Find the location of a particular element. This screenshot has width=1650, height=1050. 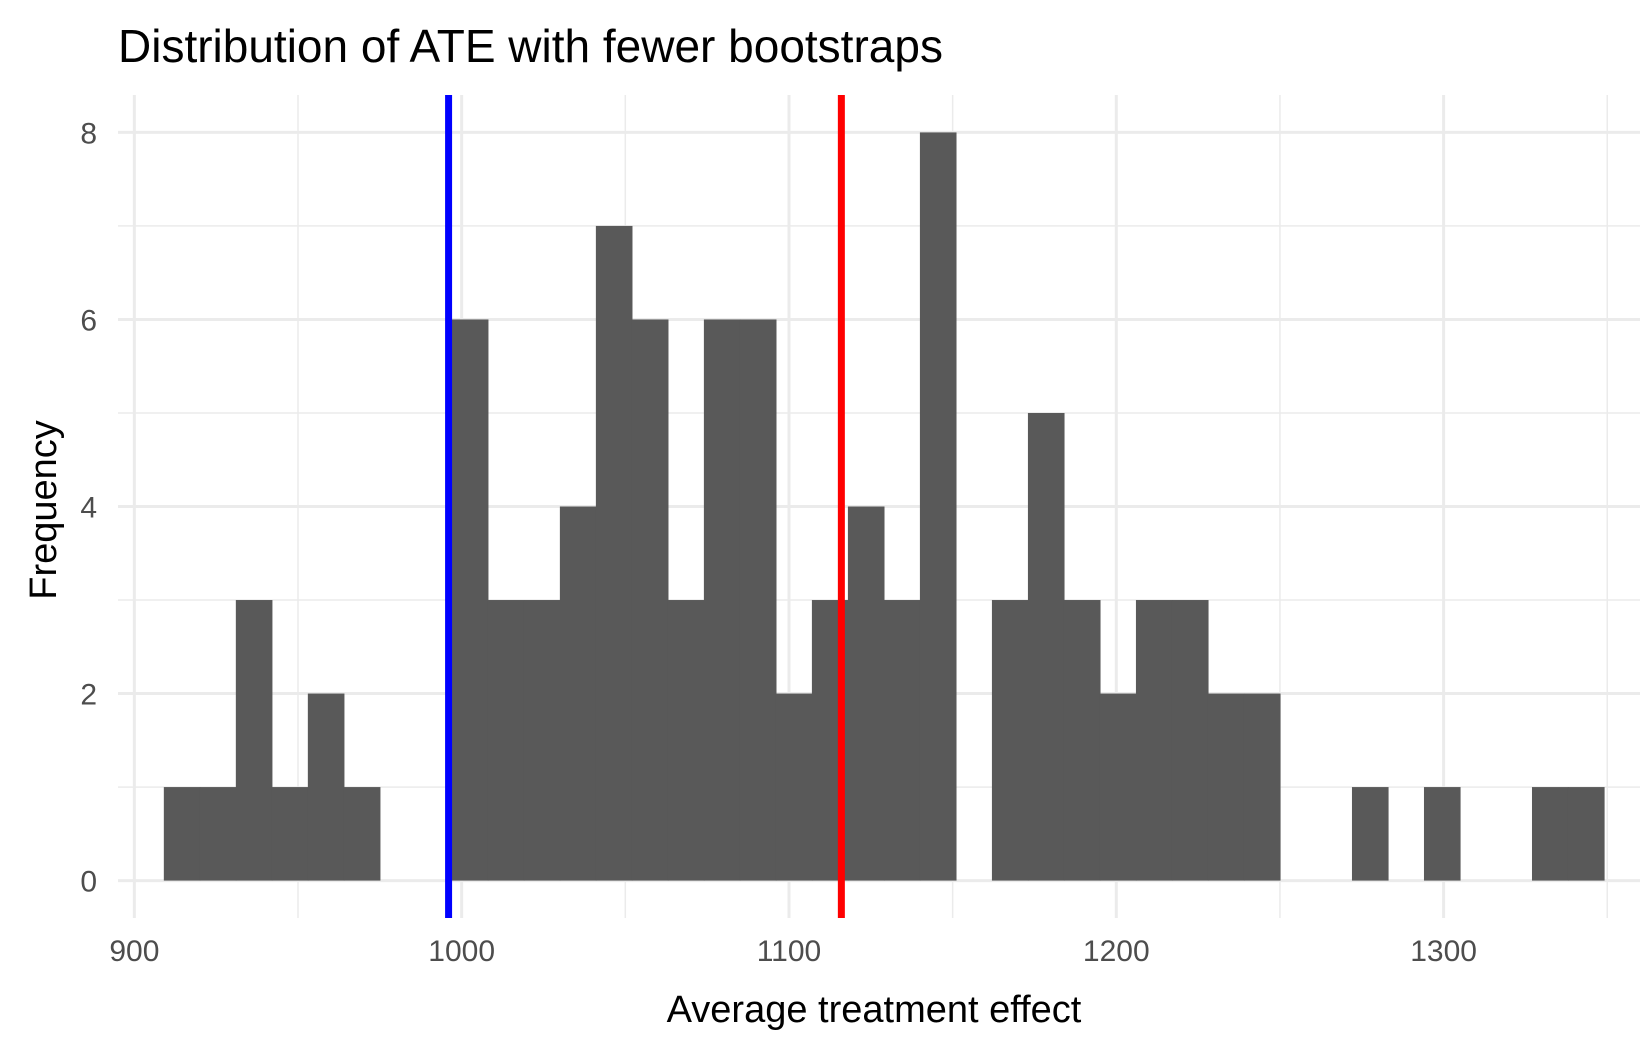

y-axis-title: Frequency is located at coordinates (44, 510).